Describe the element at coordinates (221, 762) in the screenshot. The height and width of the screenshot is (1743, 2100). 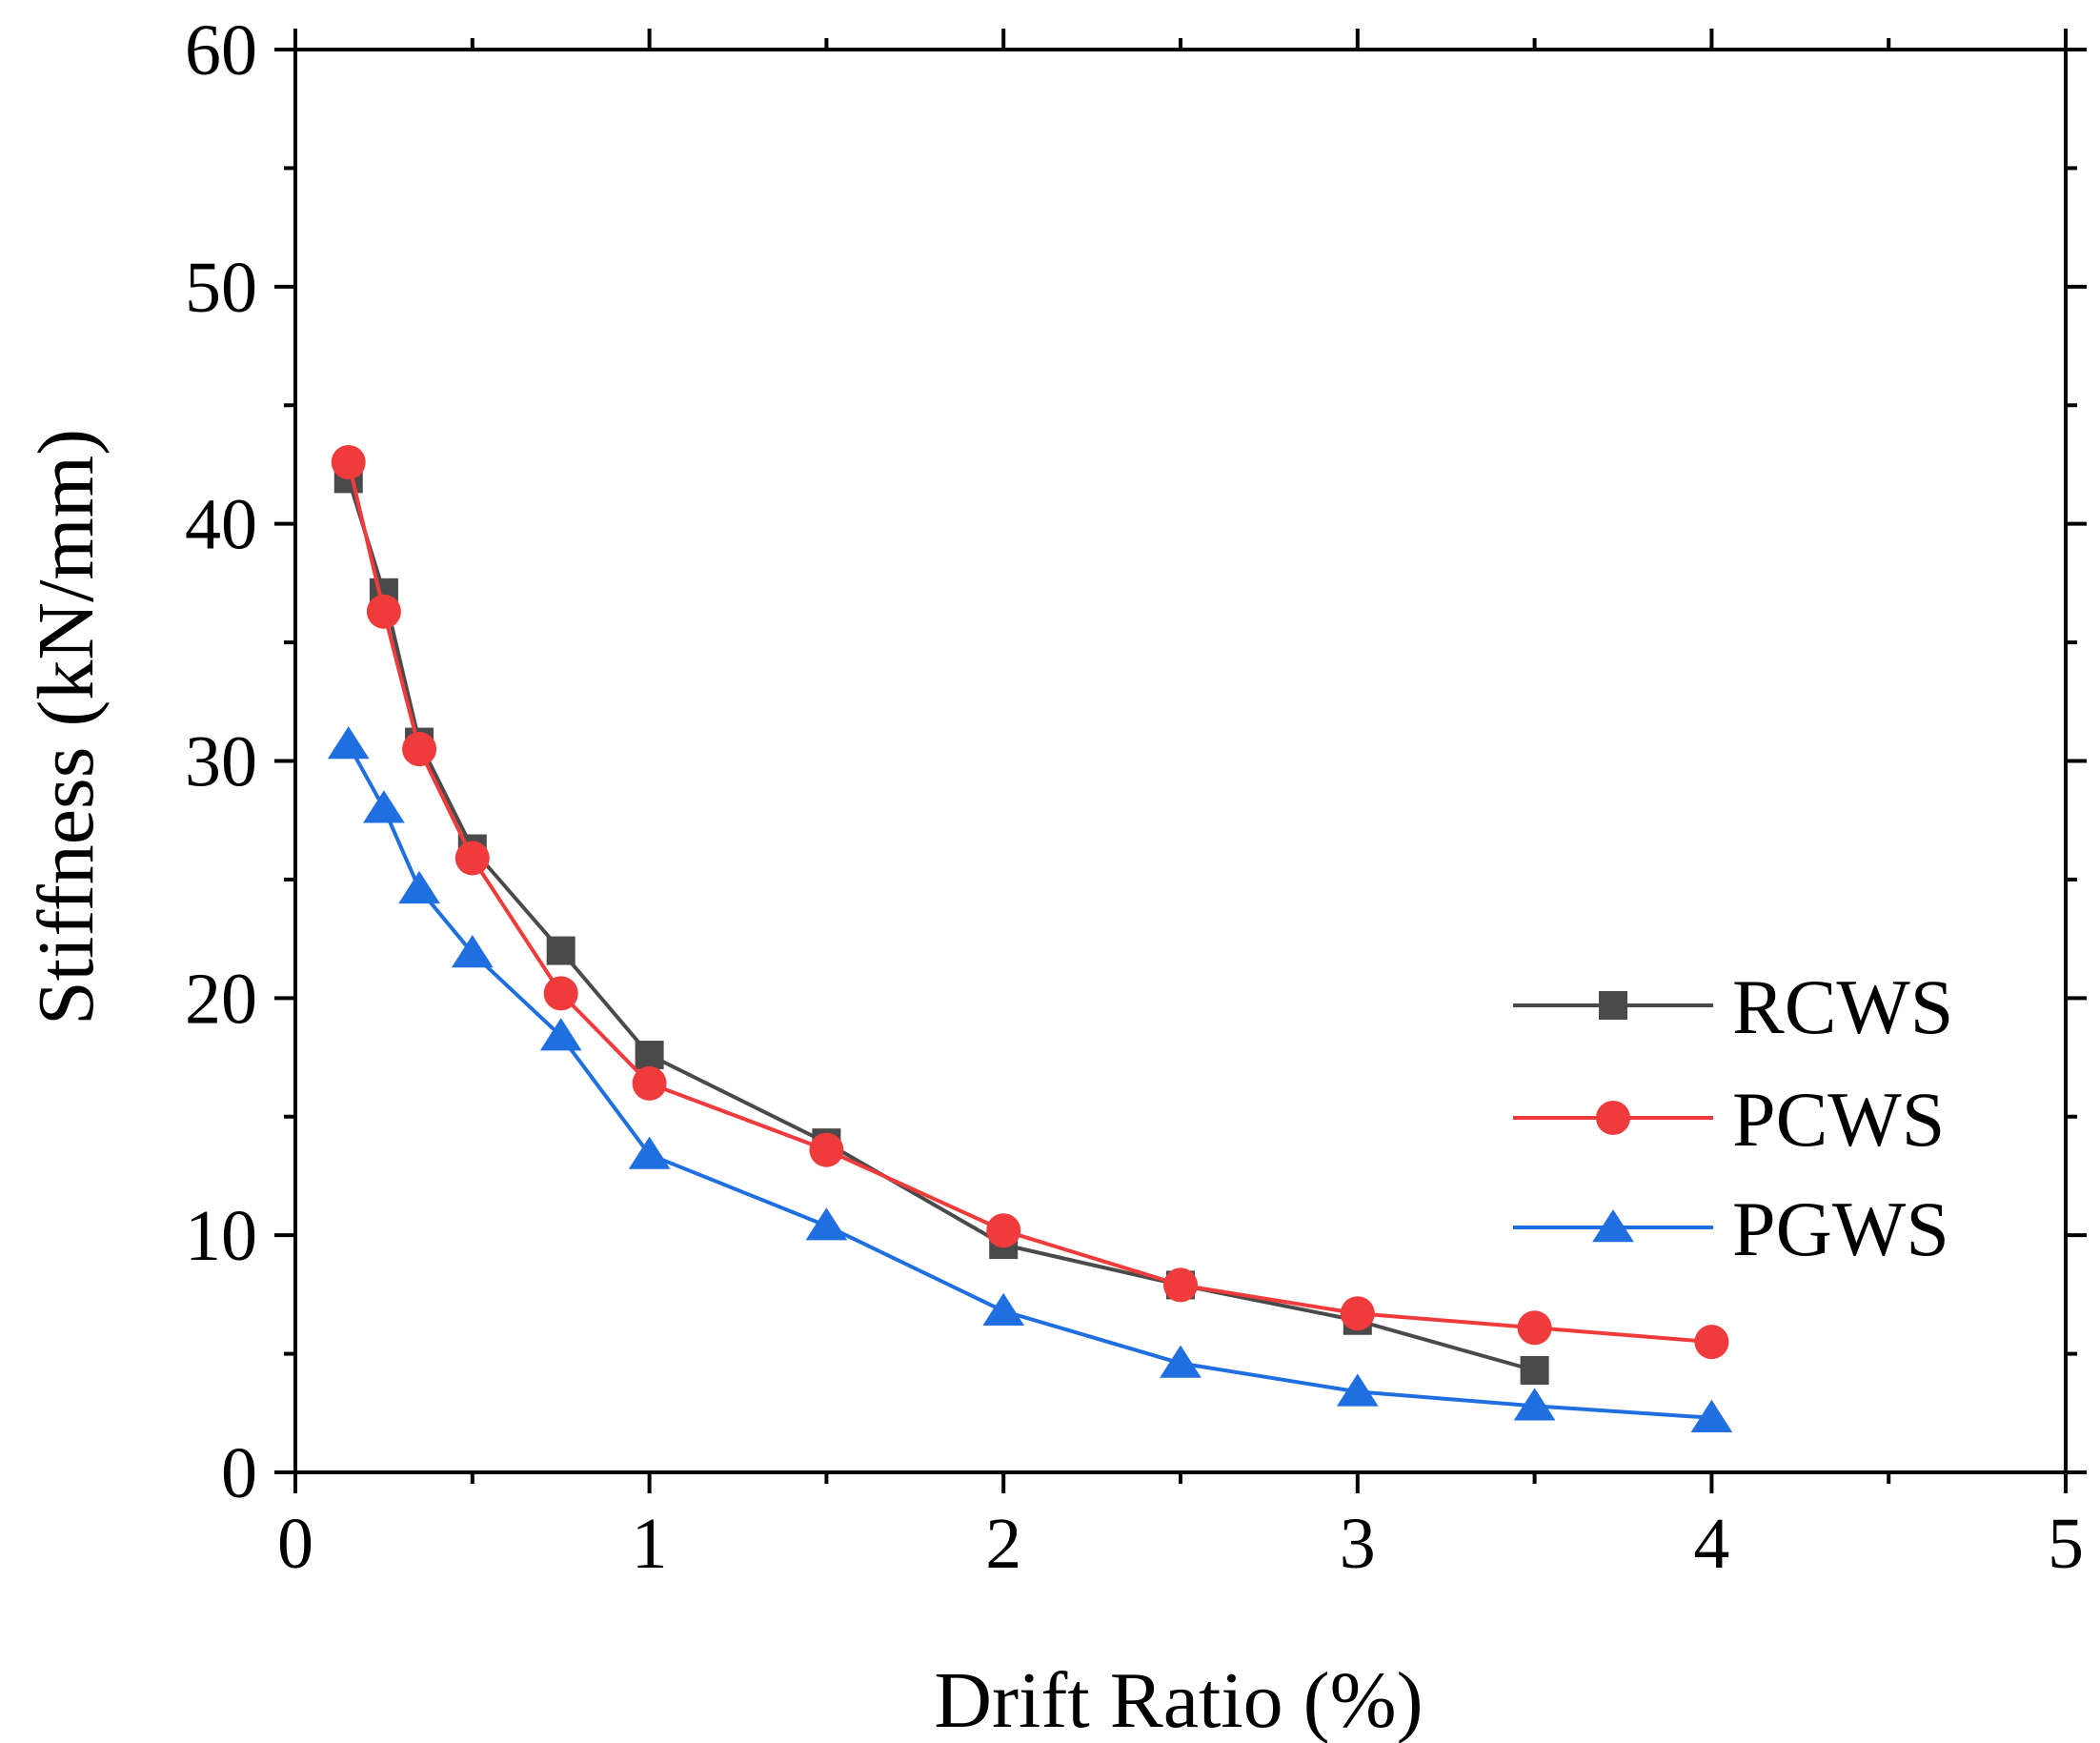
I see `y-tick-label: 30` at that location.